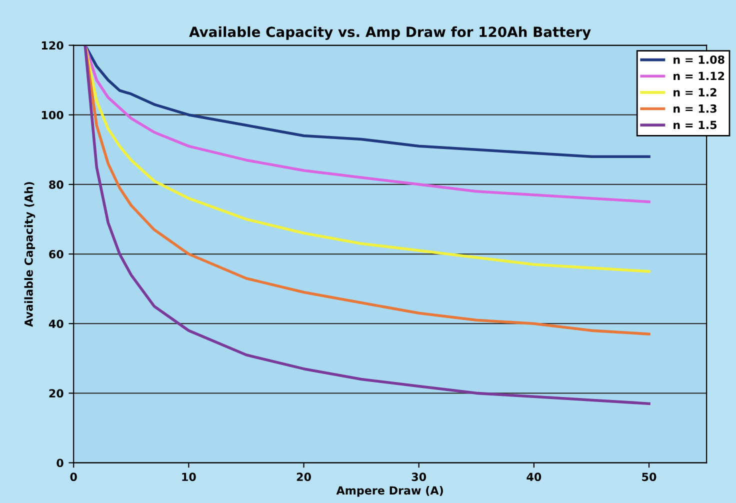  Describe the element at coordinates (699, 76) in the screenshot. I see `legend-label: n = 1.12` at that location.